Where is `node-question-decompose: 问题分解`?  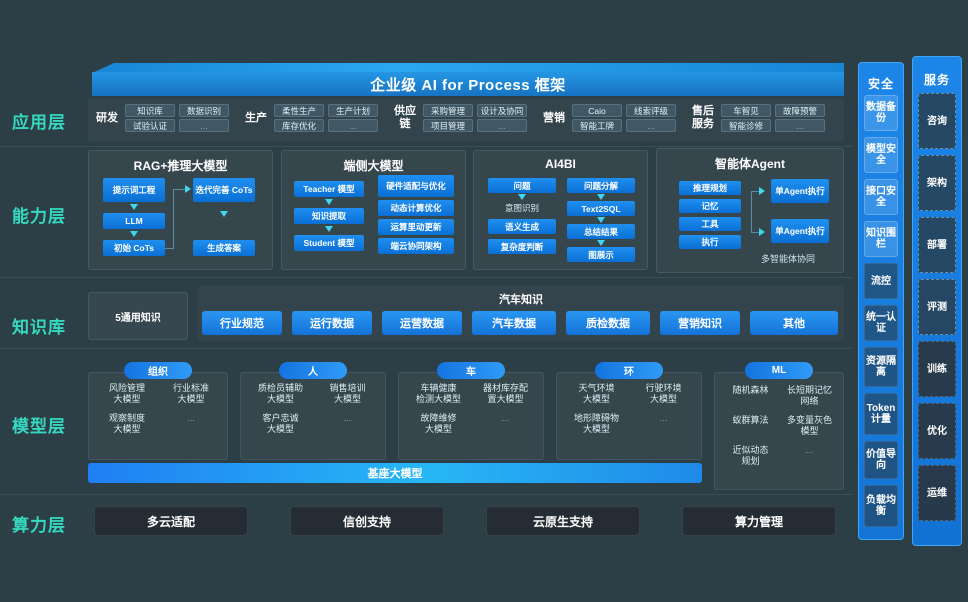
node-question-decompose: 问题分解 is located at coordinates (601, 185).